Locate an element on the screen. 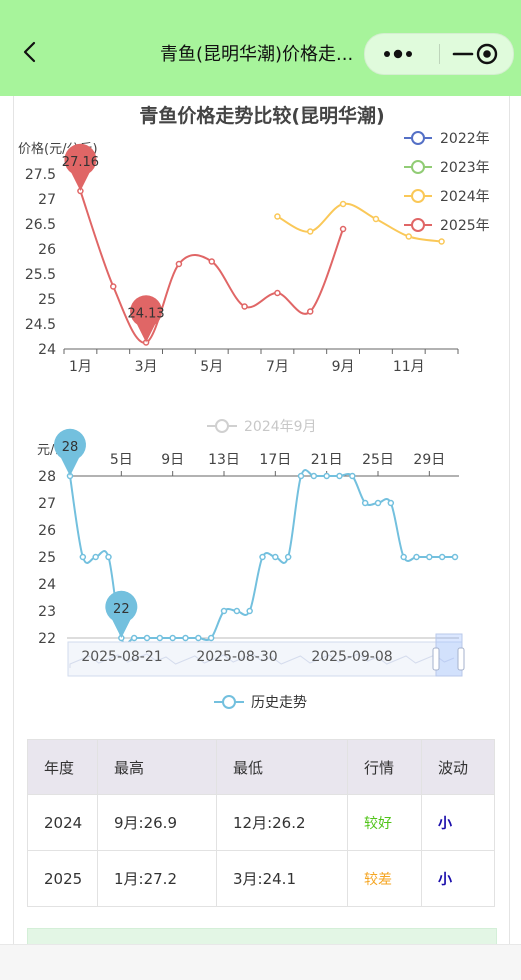  max-min-marker-label: 28 is located at coordinates (70, 447).